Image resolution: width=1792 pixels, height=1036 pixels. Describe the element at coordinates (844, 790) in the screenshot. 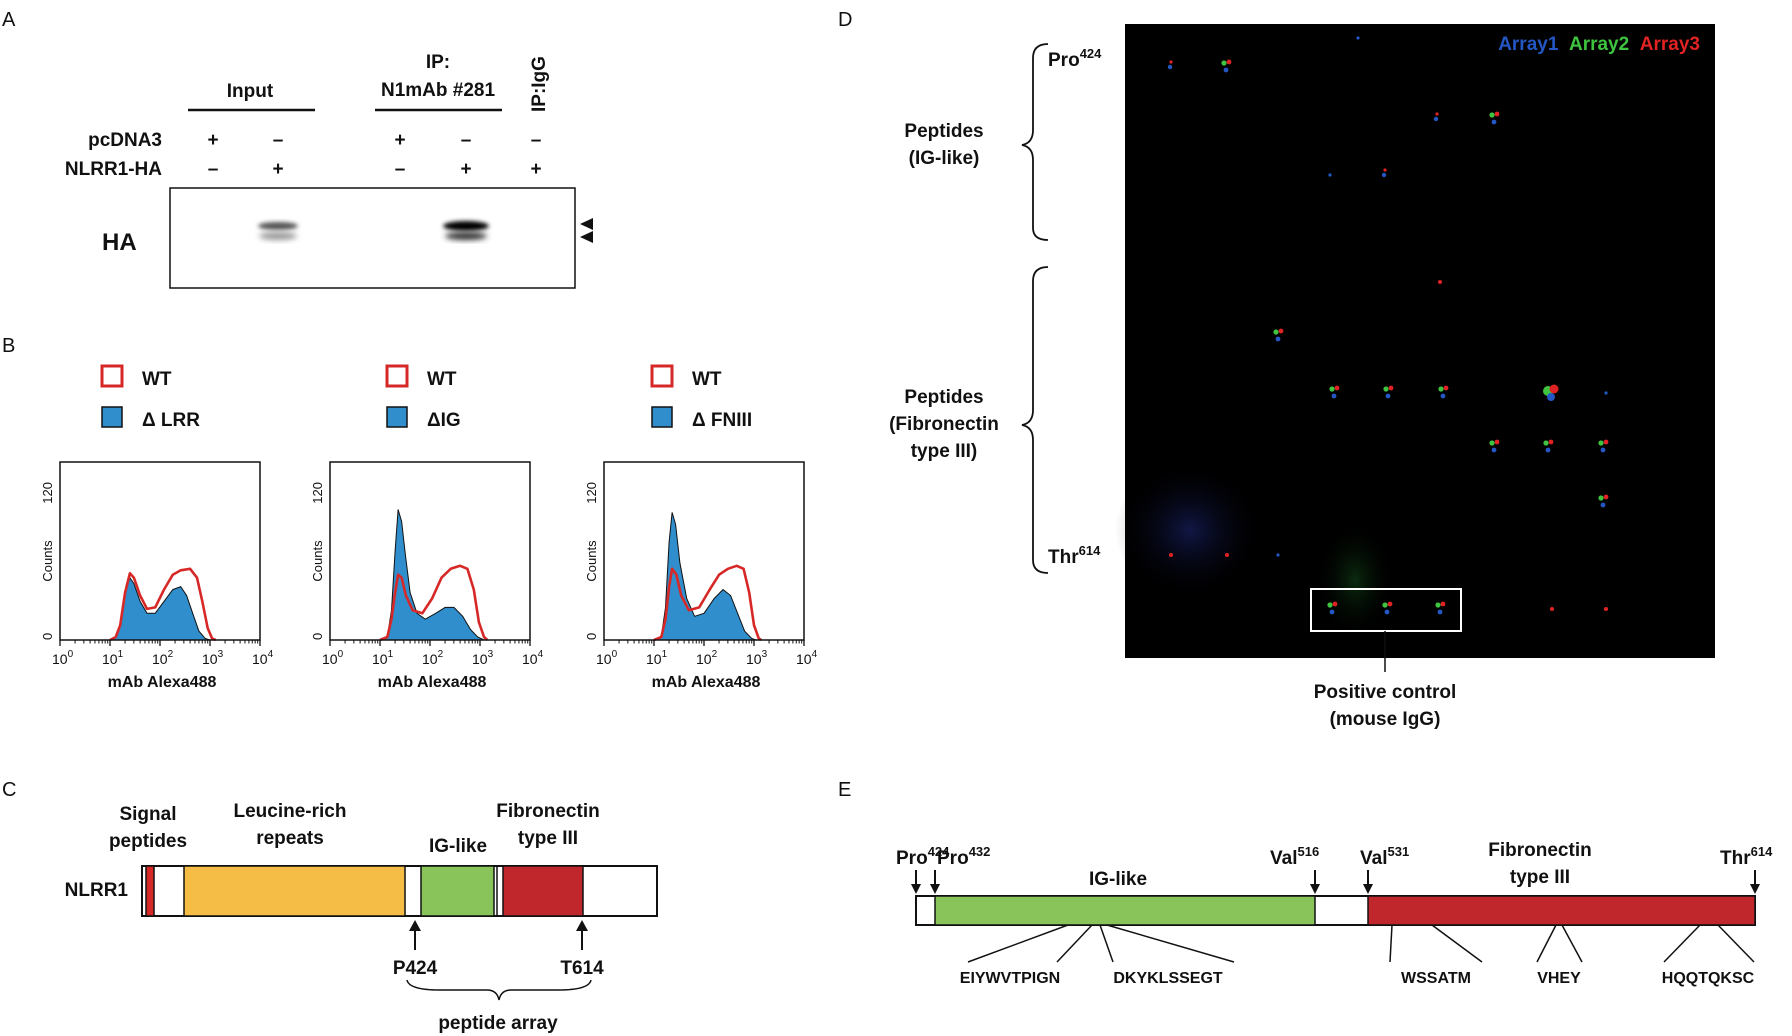

I see `panel-letter-e: E` at that location.